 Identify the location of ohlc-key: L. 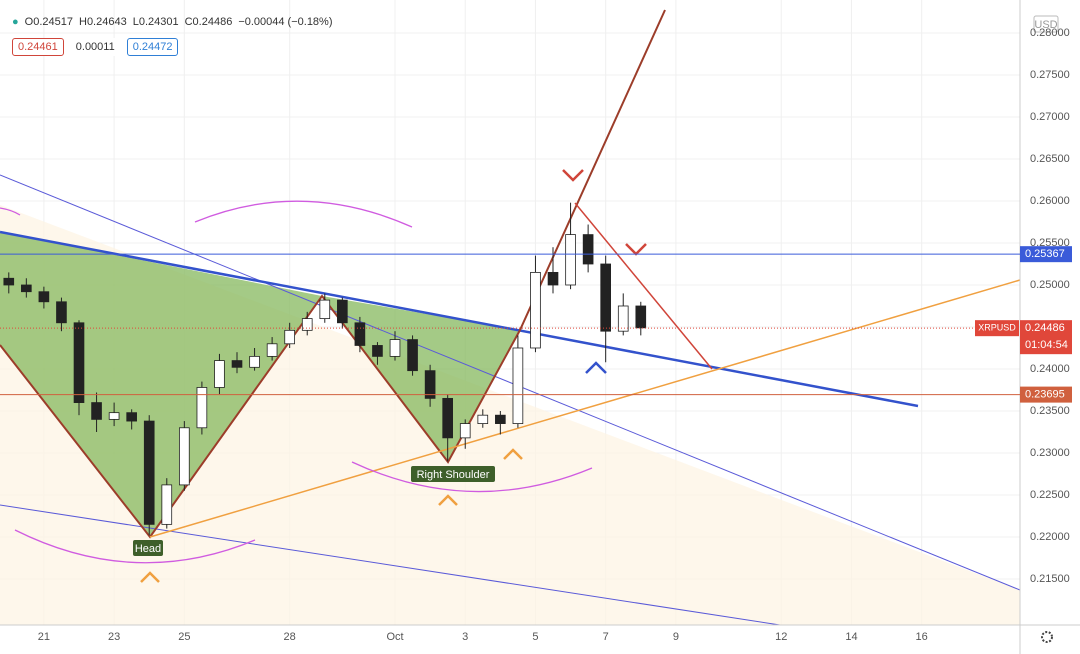
(135, 22).